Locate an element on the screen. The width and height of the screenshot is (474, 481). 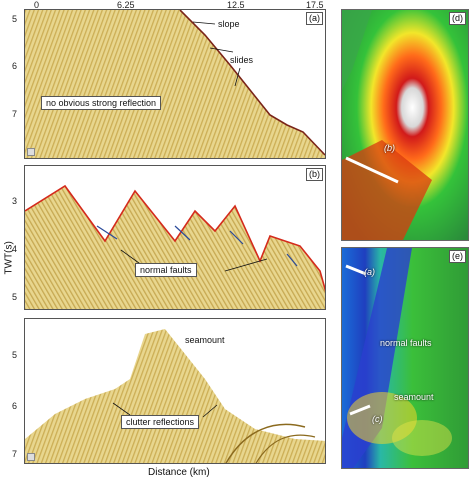
panel-tag-a: (a) is located at coordinates (314, 18).